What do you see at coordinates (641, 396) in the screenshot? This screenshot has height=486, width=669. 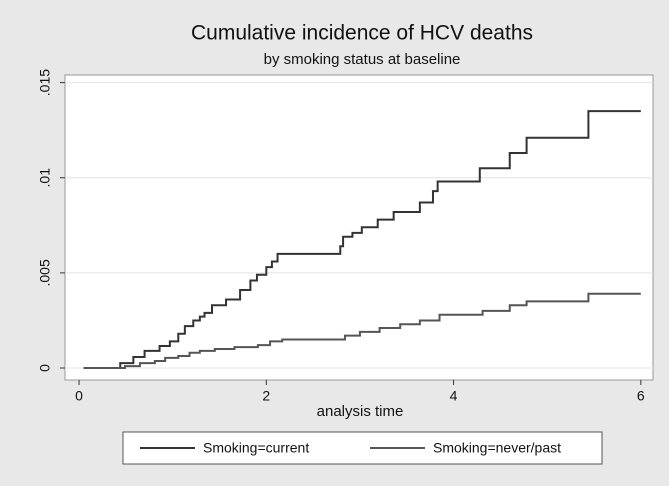 I see `x-tick-label: 6` at bounding box center [641, 396].